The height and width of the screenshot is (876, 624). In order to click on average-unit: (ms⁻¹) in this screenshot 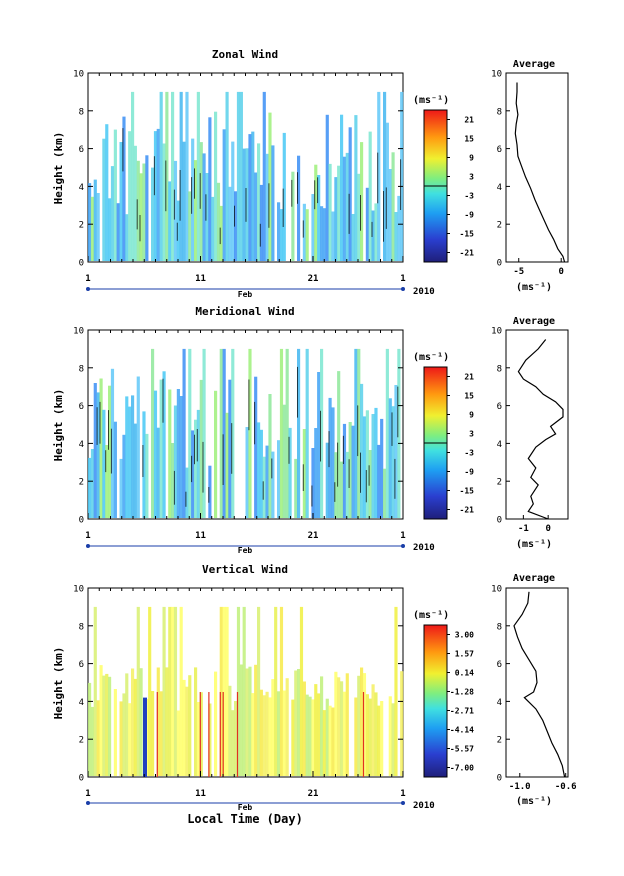, I will do `click(534, 801)`.